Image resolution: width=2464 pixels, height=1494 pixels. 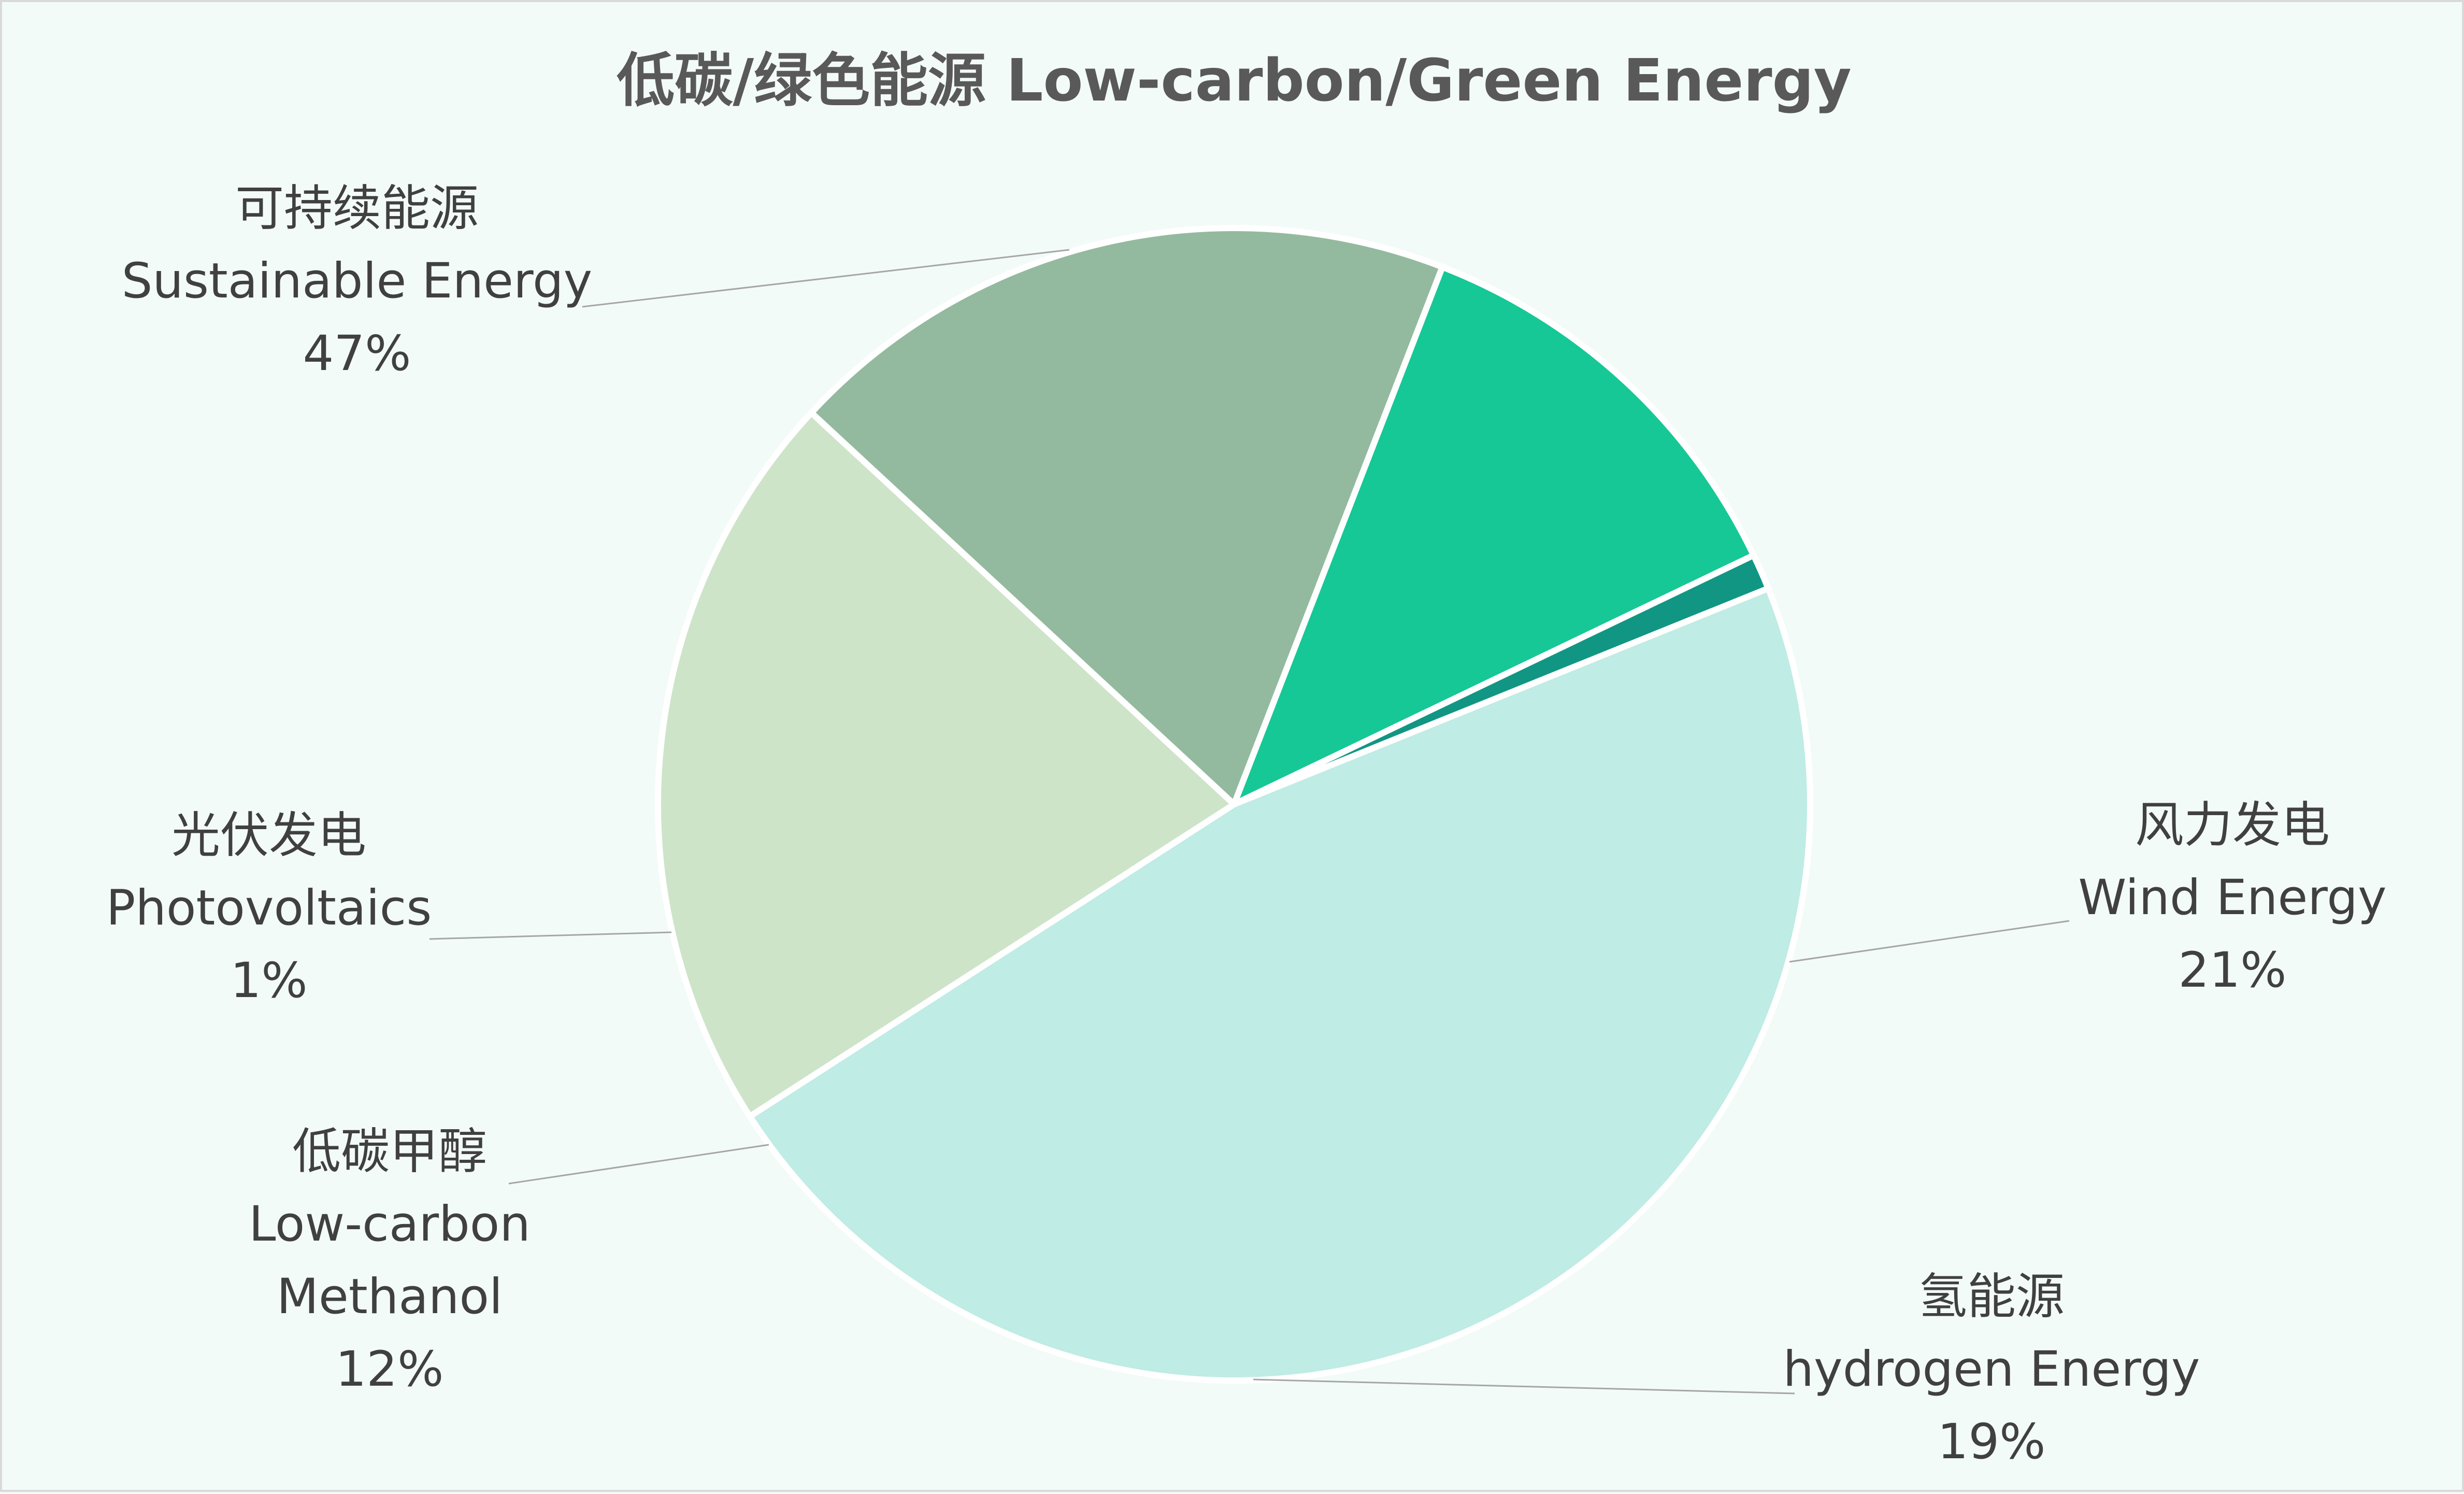 I want to click on data-label-sustainable-label-en: Sustainable Energy, so click(x=358, y=281).